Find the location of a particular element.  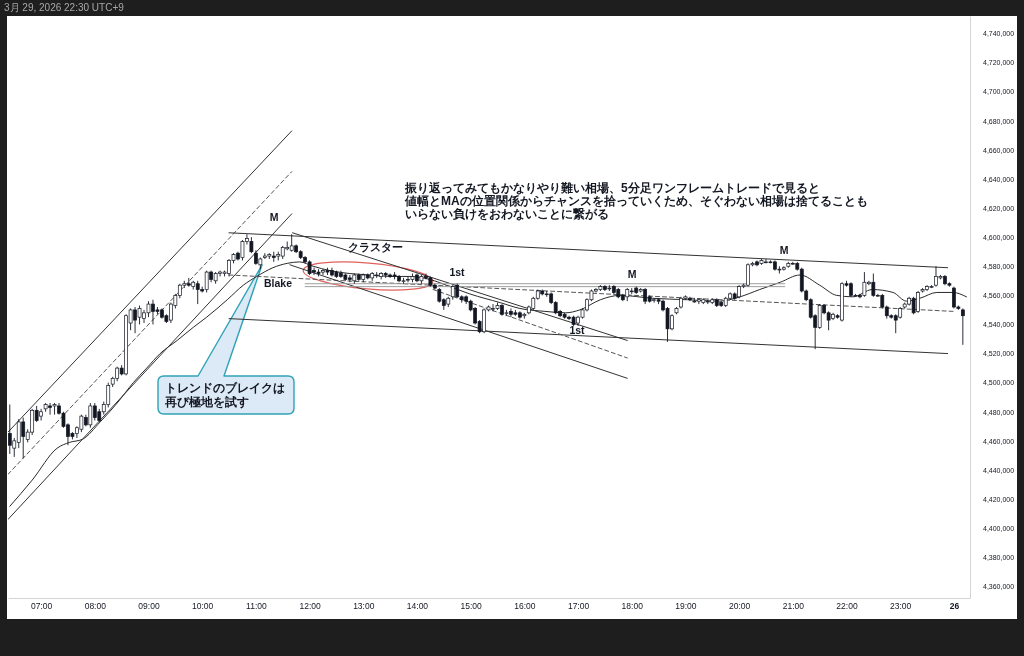

x-tick-label: 14:00 is located at coordinates (417, 606).